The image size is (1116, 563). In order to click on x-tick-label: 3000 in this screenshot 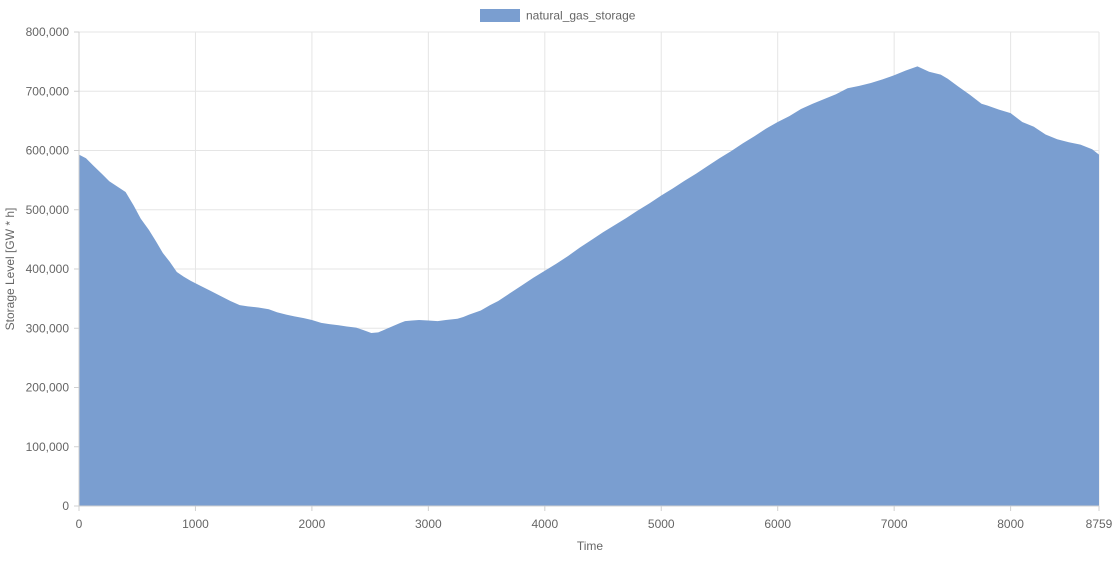, I will do `click(428, 524)`.